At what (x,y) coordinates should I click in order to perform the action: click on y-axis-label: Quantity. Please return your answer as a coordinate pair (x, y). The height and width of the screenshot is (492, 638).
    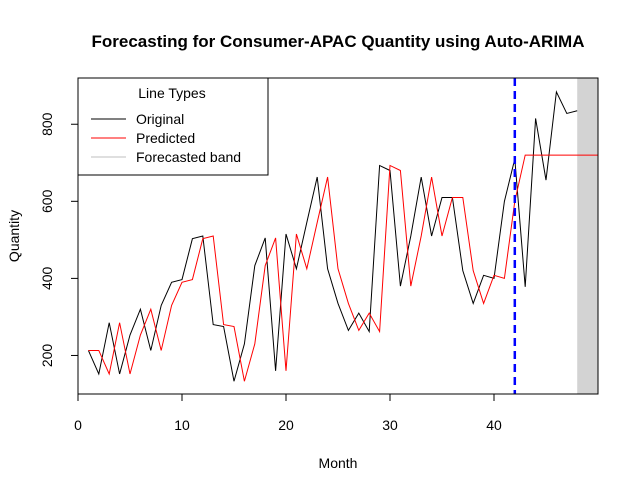
    Looking at the image, I should click on (14, 236).